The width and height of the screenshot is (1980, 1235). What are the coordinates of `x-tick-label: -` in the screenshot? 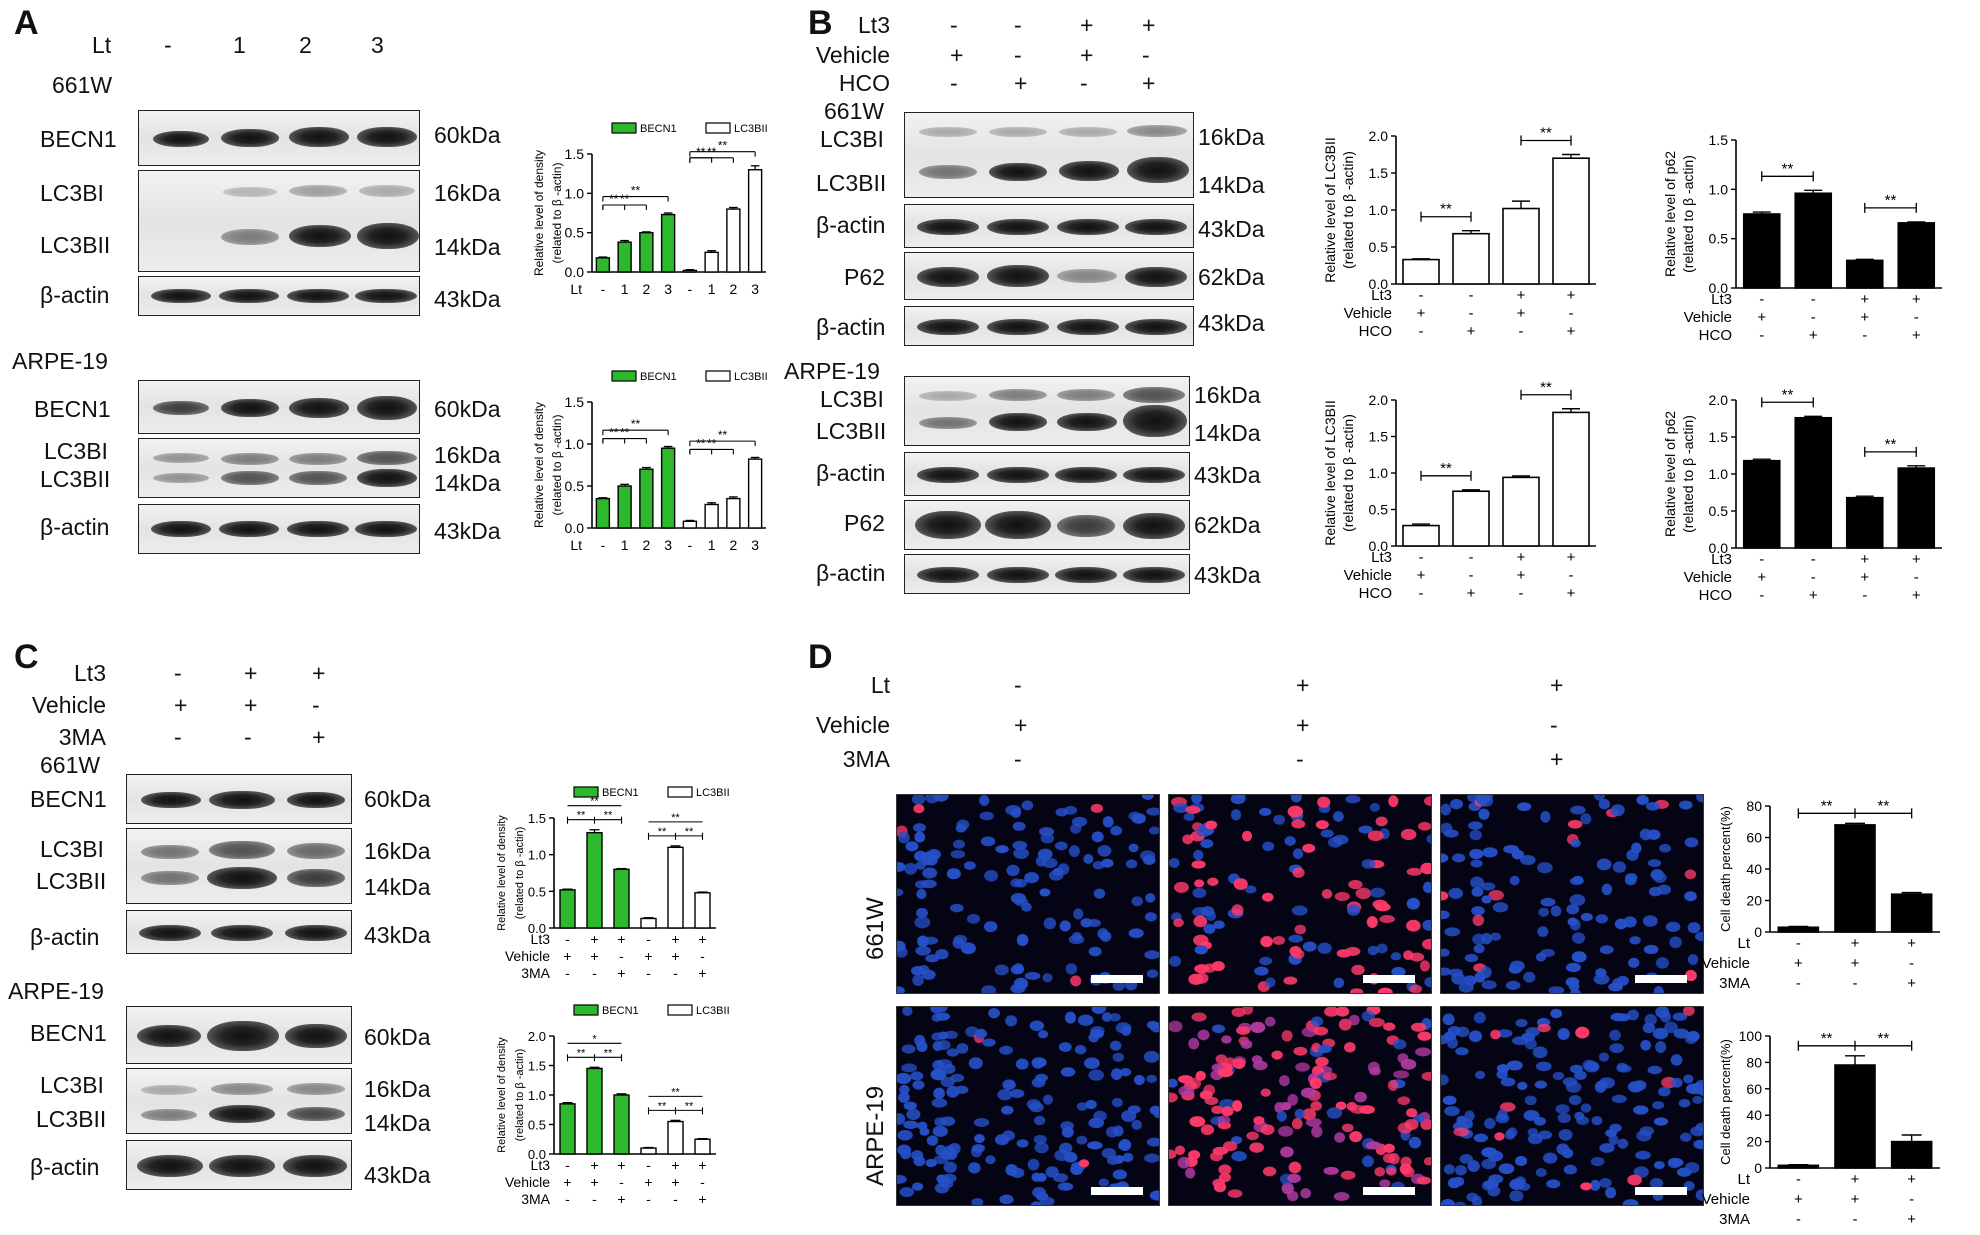 It's located at (690, 289).